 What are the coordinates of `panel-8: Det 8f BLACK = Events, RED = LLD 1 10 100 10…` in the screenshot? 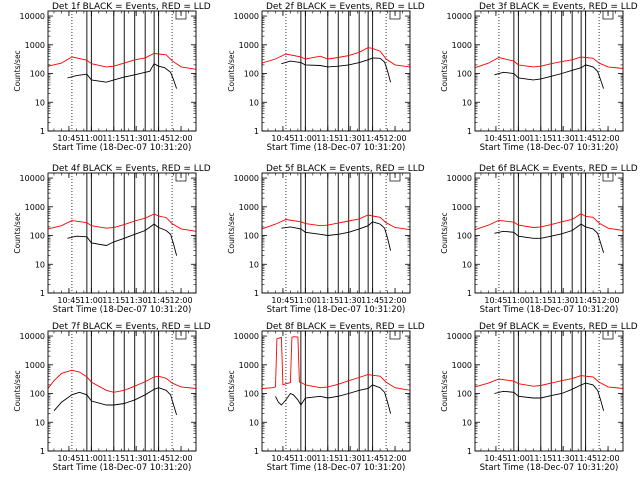 It's located at (326, 397).